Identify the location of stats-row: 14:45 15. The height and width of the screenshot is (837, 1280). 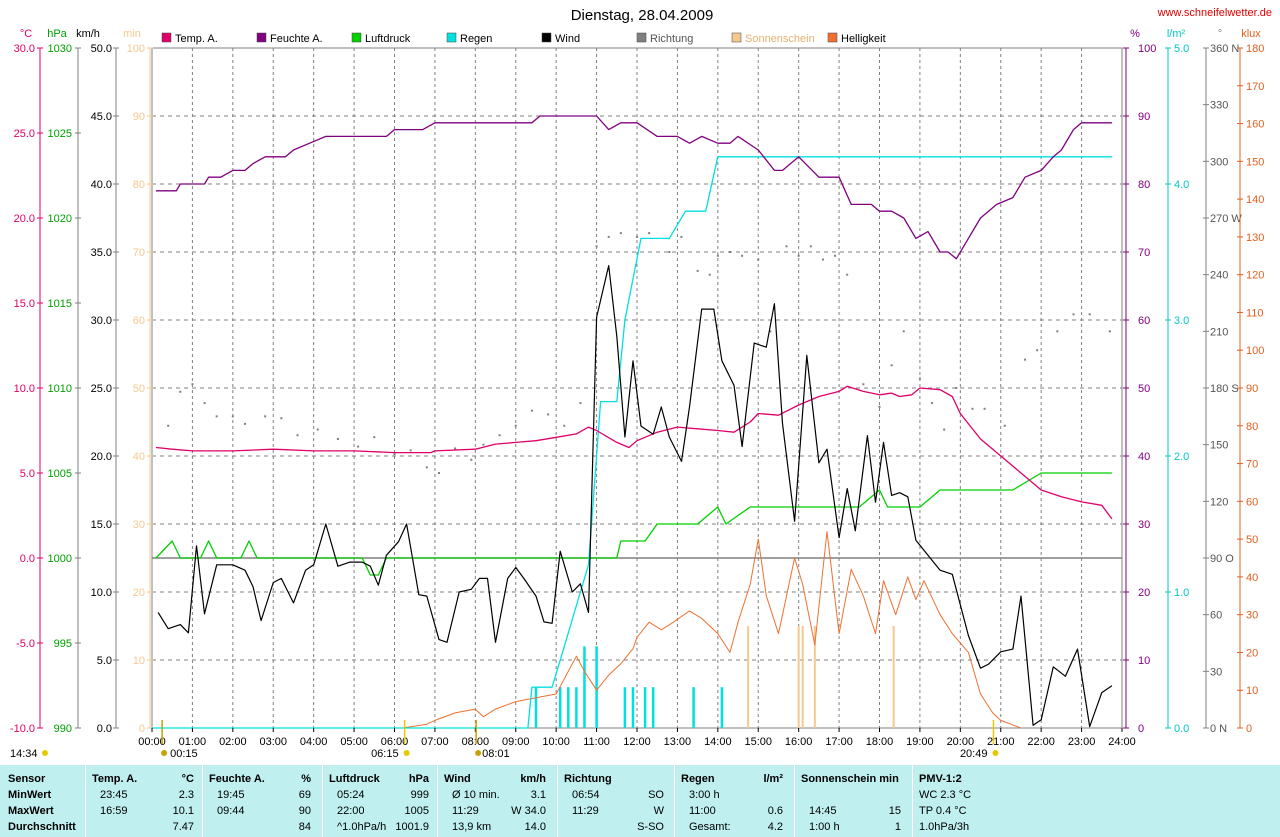
(853, 811).